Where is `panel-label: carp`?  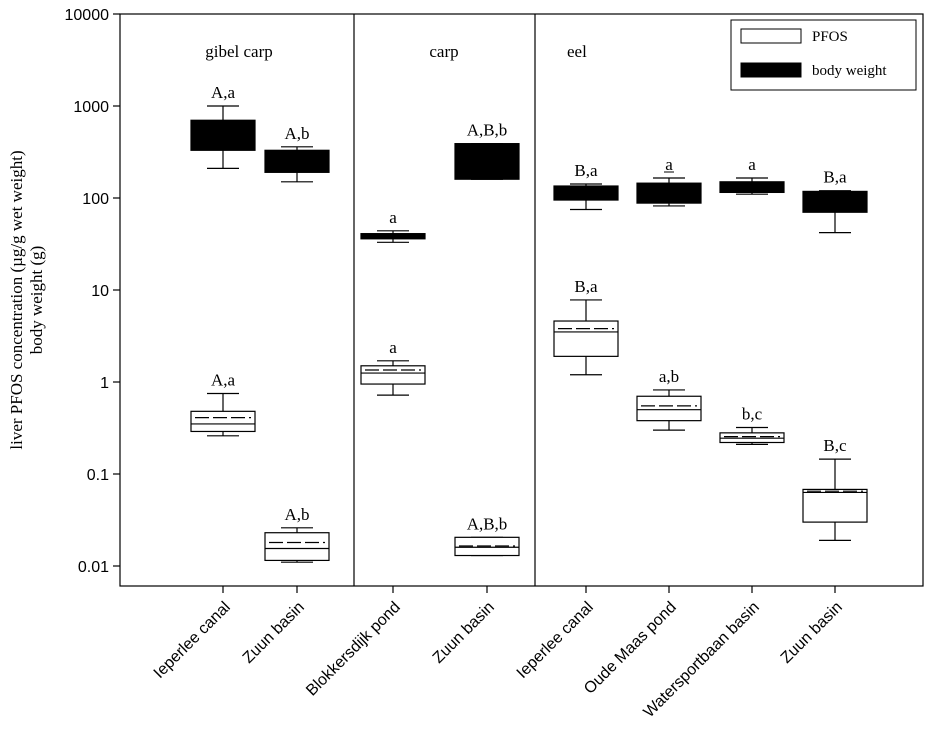
panel-label: carp is located at coordinates (443, 51).